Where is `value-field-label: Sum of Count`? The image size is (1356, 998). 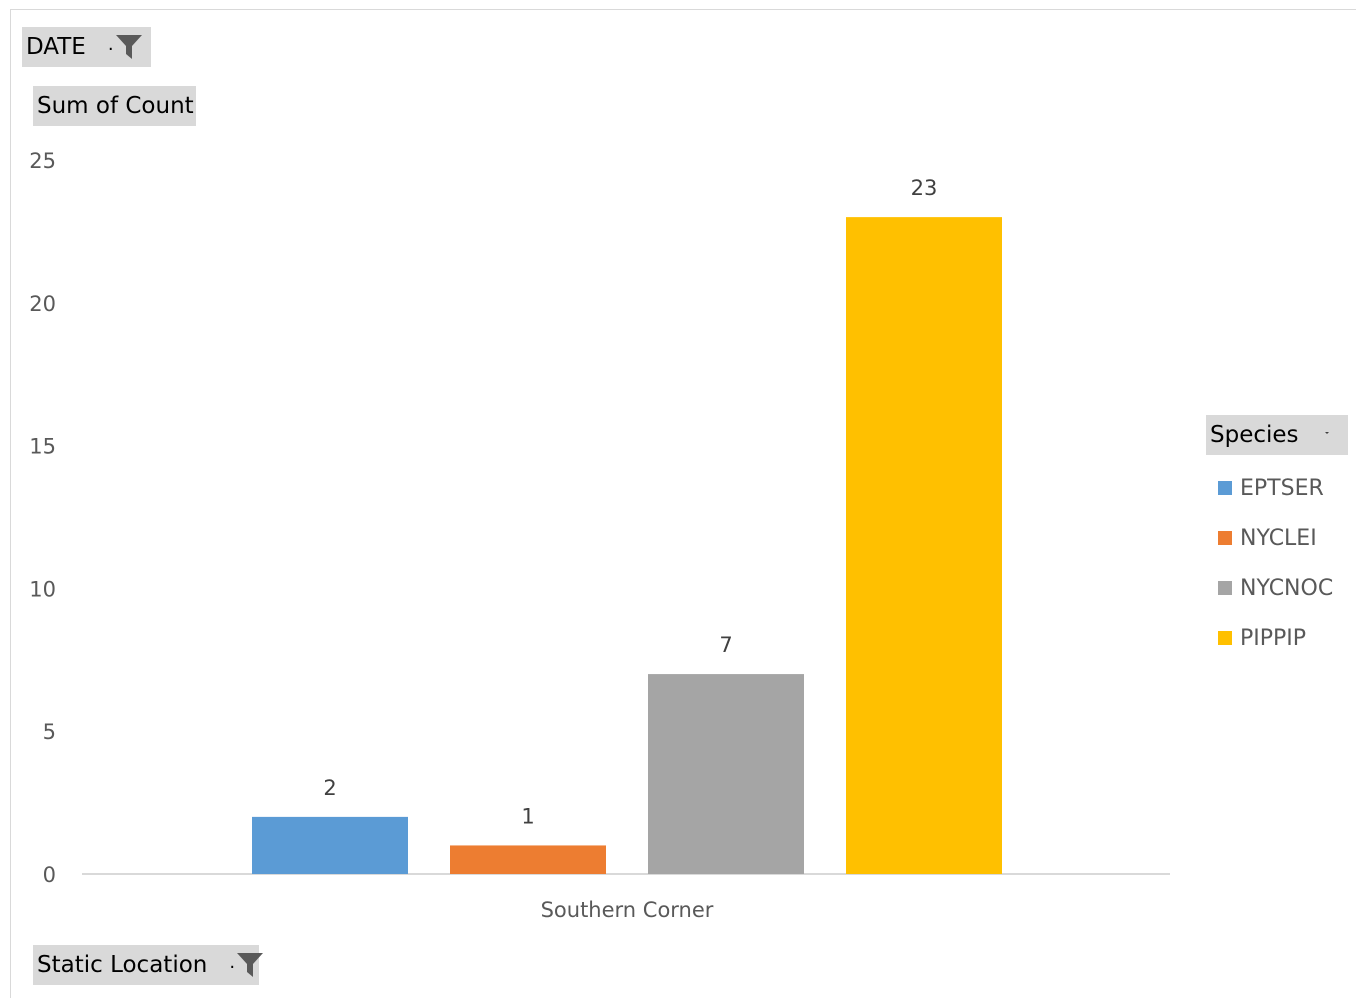
value-field-label: Sum of Count is located at coordinates (115, 106).